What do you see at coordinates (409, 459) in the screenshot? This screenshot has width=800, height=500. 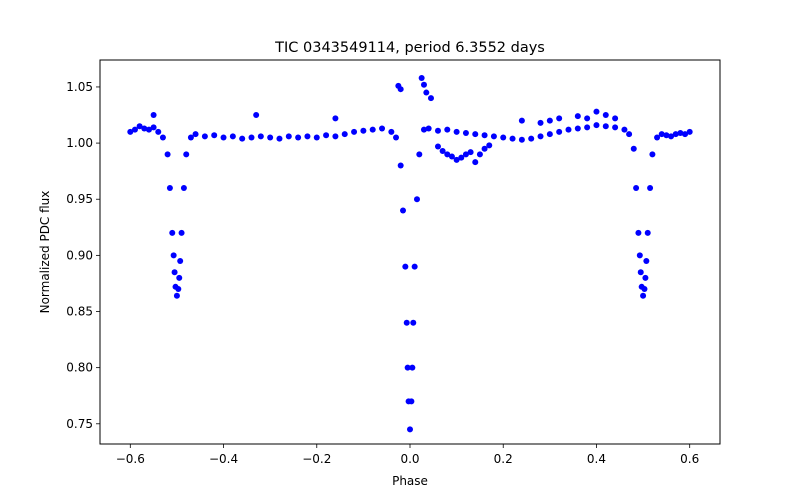 I see `x-tick-label: 0.0` at bounding box center [409, 459].